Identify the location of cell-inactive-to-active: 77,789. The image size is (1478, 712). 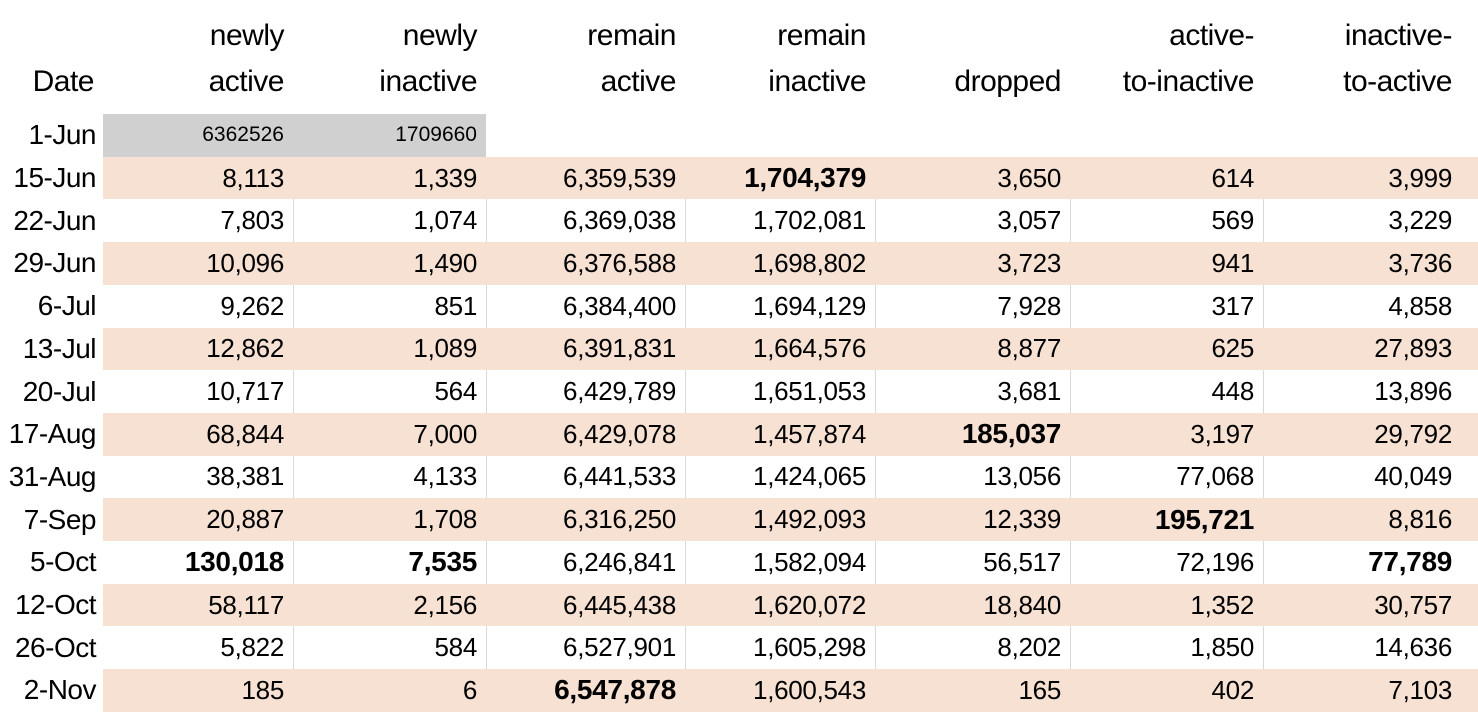
(1370, 562).